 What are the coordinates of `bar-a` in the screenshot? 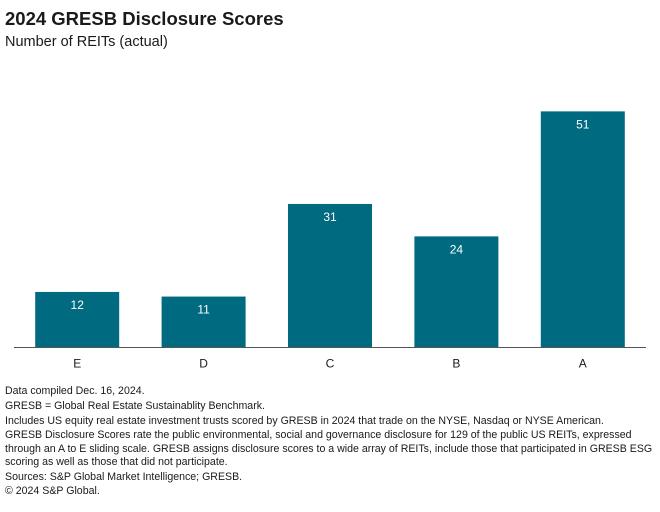 It's located at (582, 229).